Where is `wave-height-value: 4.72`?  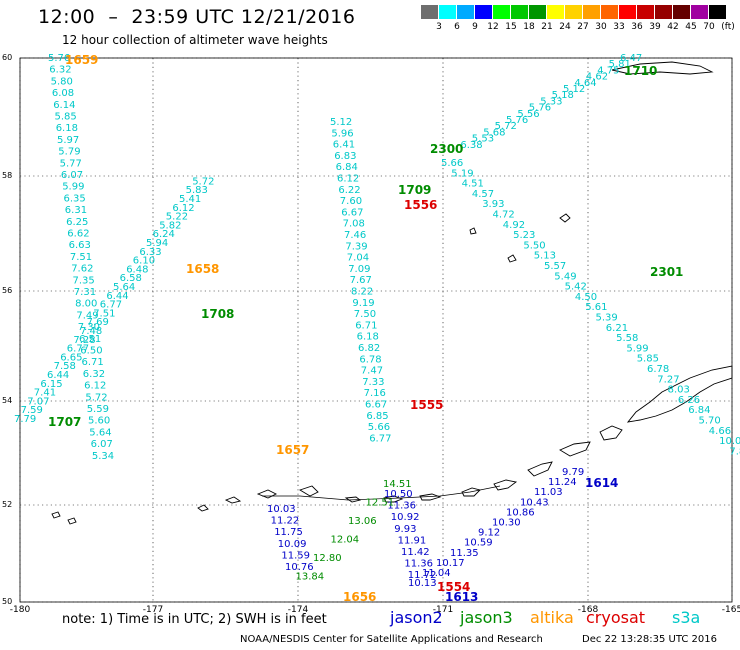 wave-height-value: 4.72 is located at coordinates (504, 215).